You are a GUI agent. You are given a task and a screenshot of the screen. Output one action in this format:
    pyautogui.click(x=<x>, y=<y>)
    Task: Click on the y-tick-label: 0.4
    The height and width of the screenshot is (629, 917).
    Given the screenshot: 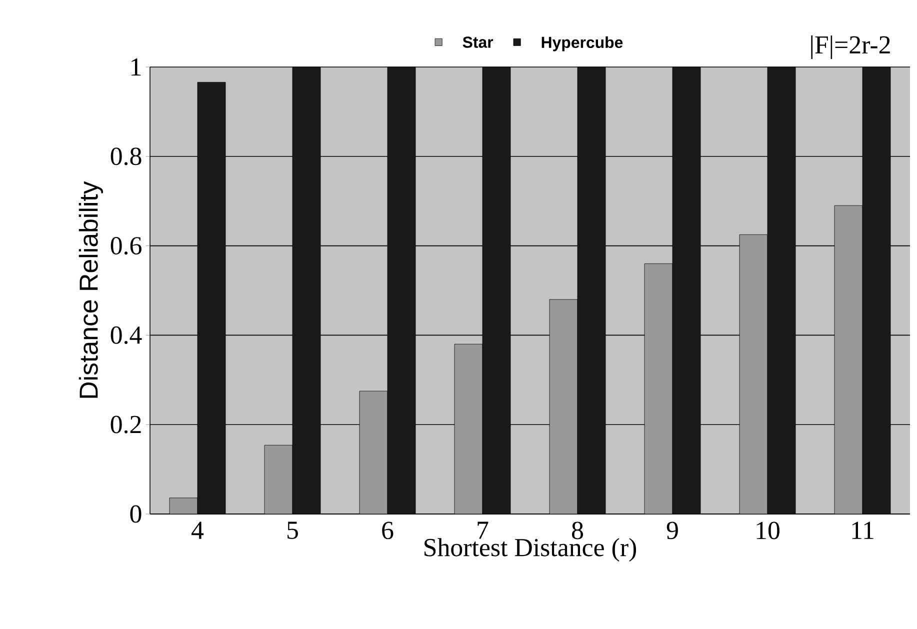 What is the action you would take?
    pyautogui.click(x=126, y=335)
    